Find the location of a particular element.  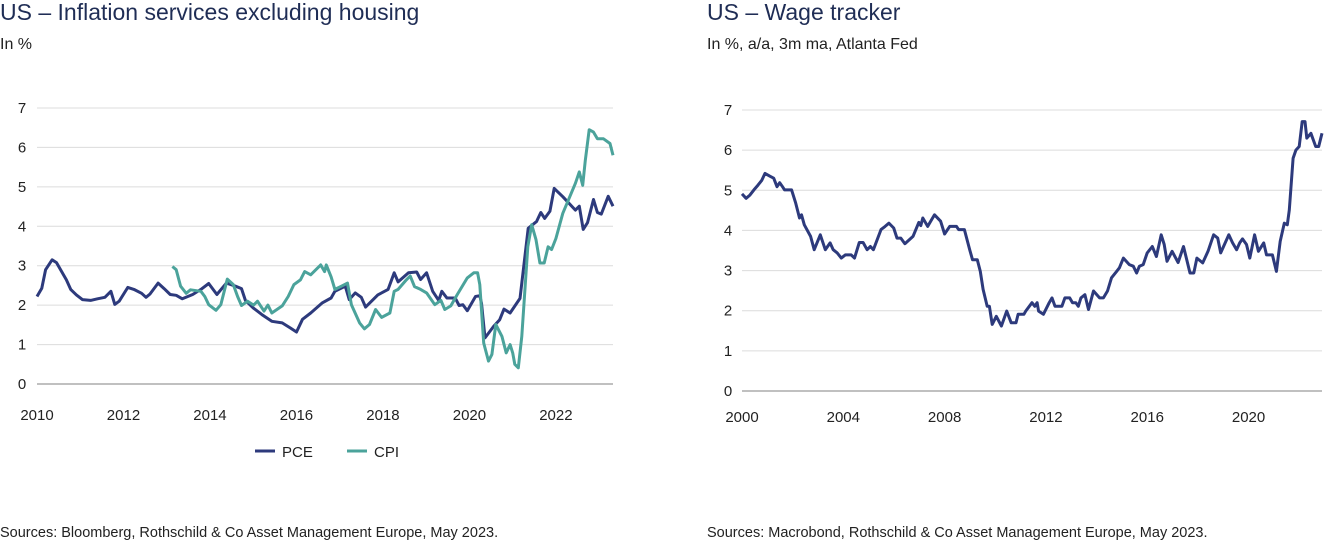

legend-label-pce: PCE is located at coordinates (297, 452).